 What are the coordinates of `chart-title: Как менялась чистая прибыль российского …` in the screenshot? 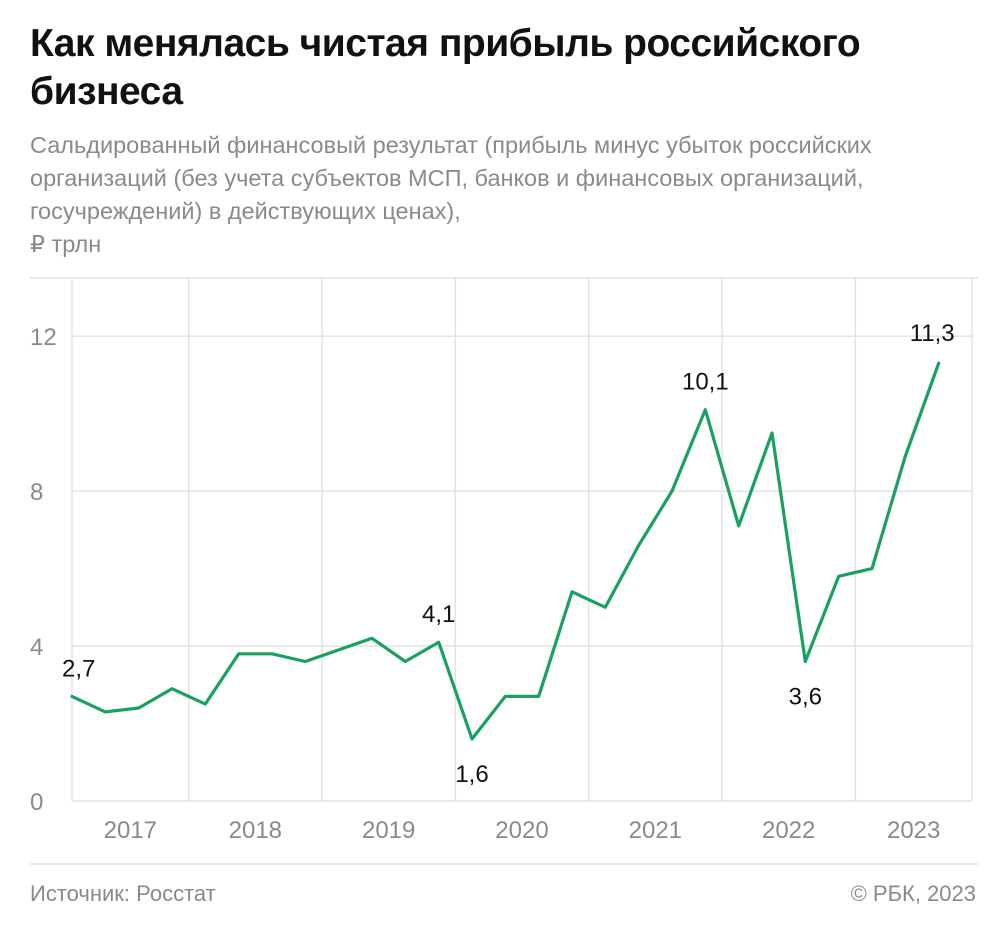 It's located at (445, 67).